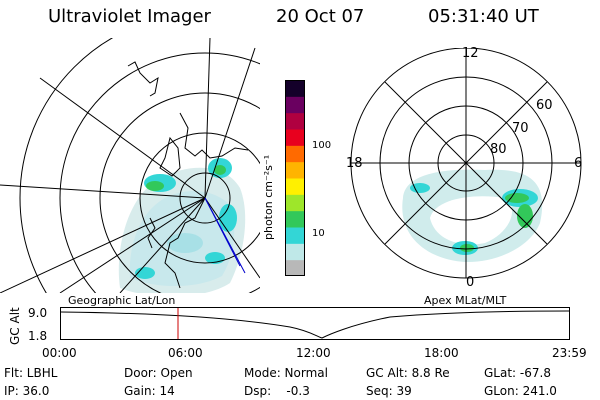 This screenshot has height=400, width=600. Describe the element at coordinates (286, 373) in the screenshot. I see `info-mode: Mode: Normal` at that location.